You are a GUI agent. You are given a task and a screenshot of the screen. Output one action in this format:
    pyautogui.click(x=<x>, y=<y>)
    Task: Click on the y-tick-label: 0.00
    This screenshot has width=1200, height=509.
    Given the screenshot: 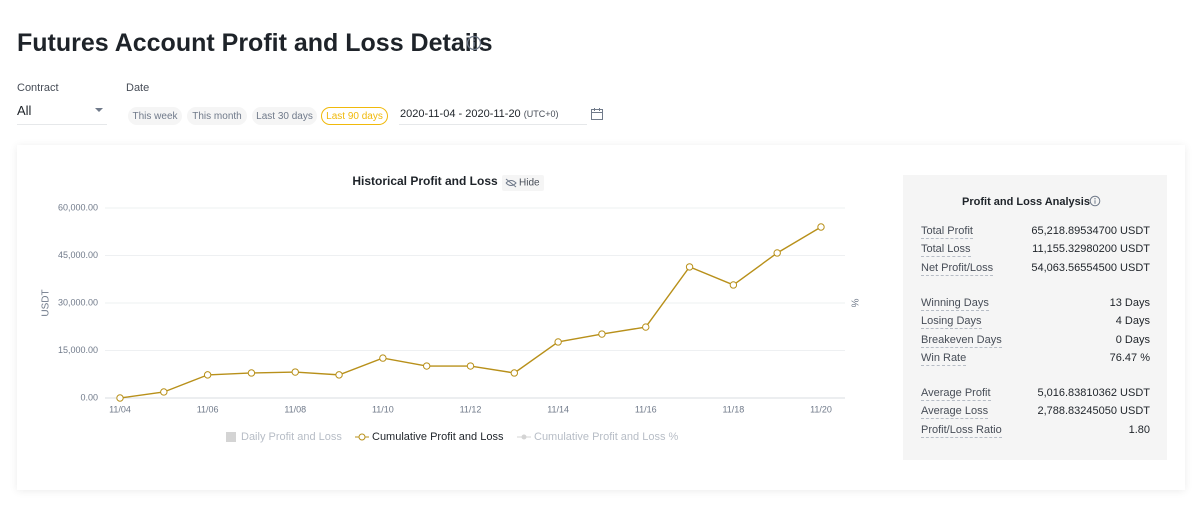 What is the action you would take?
    pyautogui.click(x=89, y=397)
    